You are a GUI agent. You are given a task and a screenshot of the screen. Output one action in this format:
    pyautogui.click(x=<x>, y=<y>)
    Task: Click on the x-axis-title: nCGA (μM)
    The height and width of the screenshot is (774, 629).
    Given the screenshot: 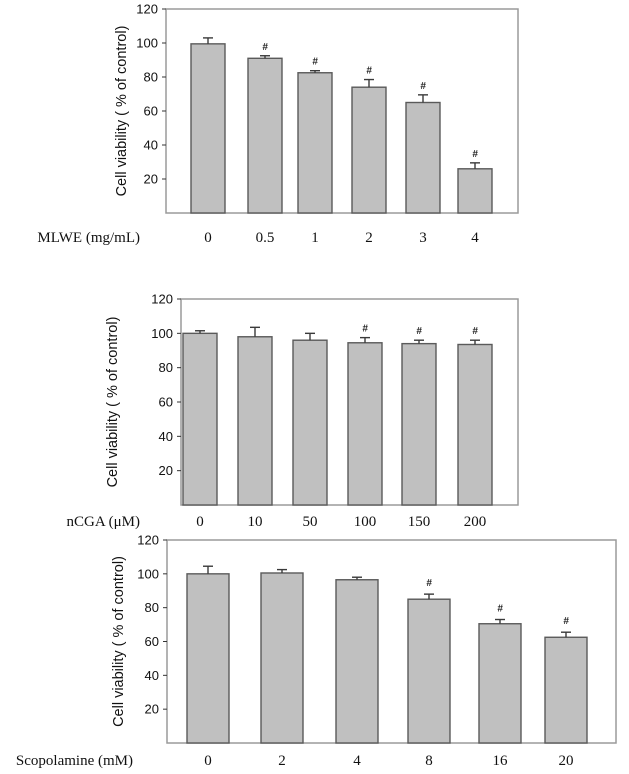 What is the action you would take?
    pyautogui.click(x=103, y=522)
    